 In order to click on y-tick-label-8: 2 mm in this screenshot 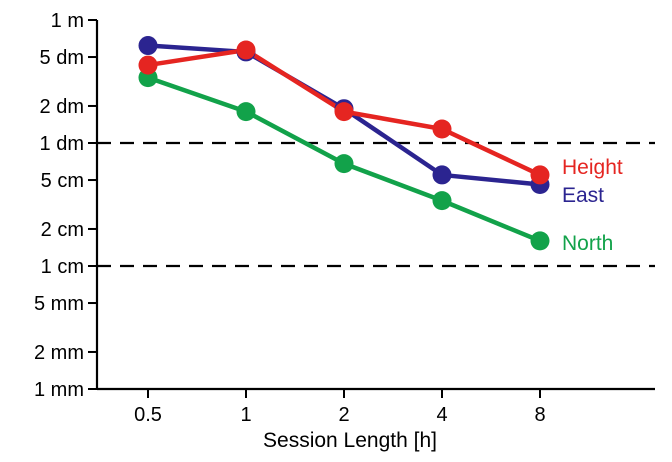, I will do `click(59, 353)`.